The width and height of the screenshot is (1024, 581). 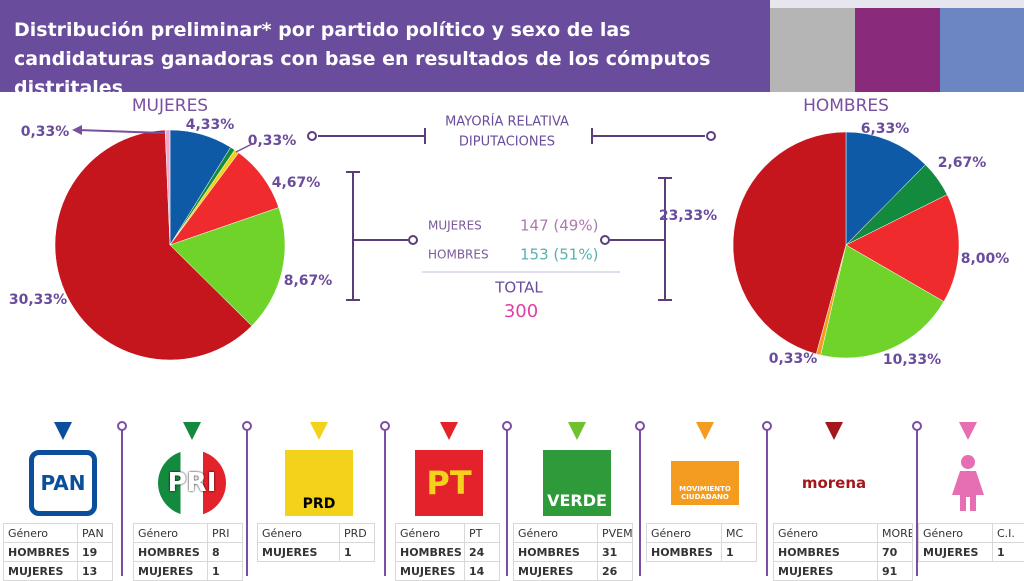 What do you see at coordinates (739, 533) in the screenshot?
I see `table-cell: MC` at bounding box center [739, 533].